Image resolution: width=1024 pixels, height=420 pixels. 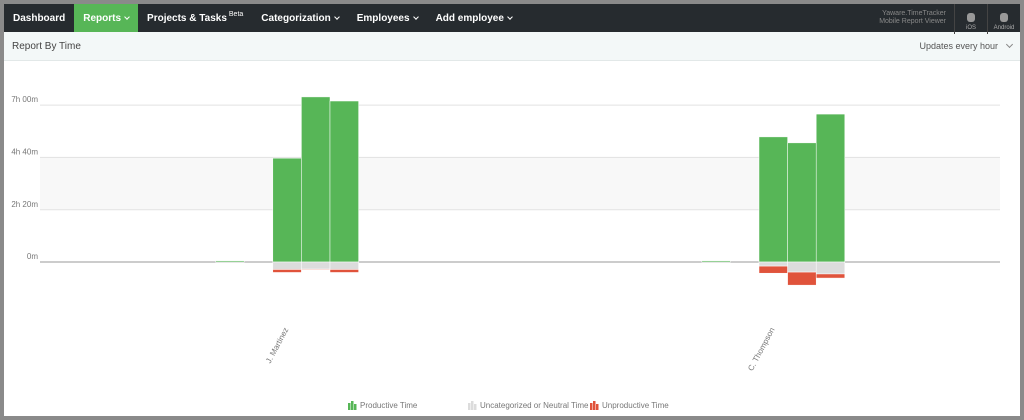 I want to click on refresh-select: Updates every hour, so click(x=965, y=46).